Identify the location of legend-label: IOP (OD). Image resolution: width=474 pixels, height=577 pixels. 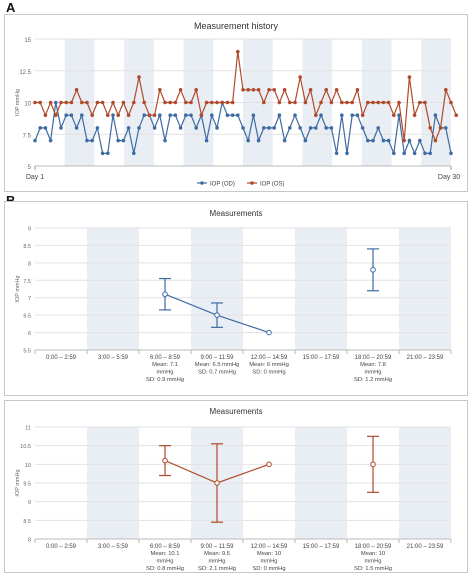
(222, 185).